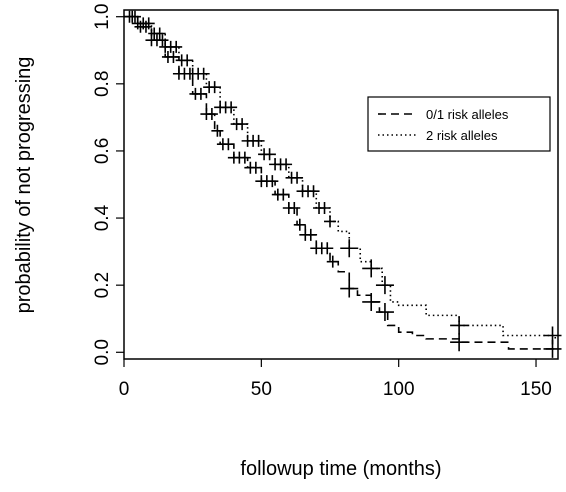 This screenshot has width=566, height=492. I want to click on x-tick-label-1: 50, so click(261, 389).